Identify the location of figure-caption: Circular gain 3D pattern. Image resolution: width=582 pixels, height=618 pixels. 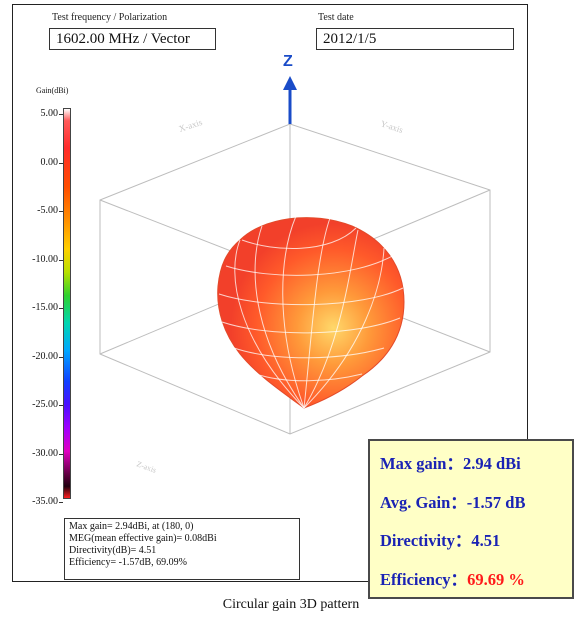
(291, 604).